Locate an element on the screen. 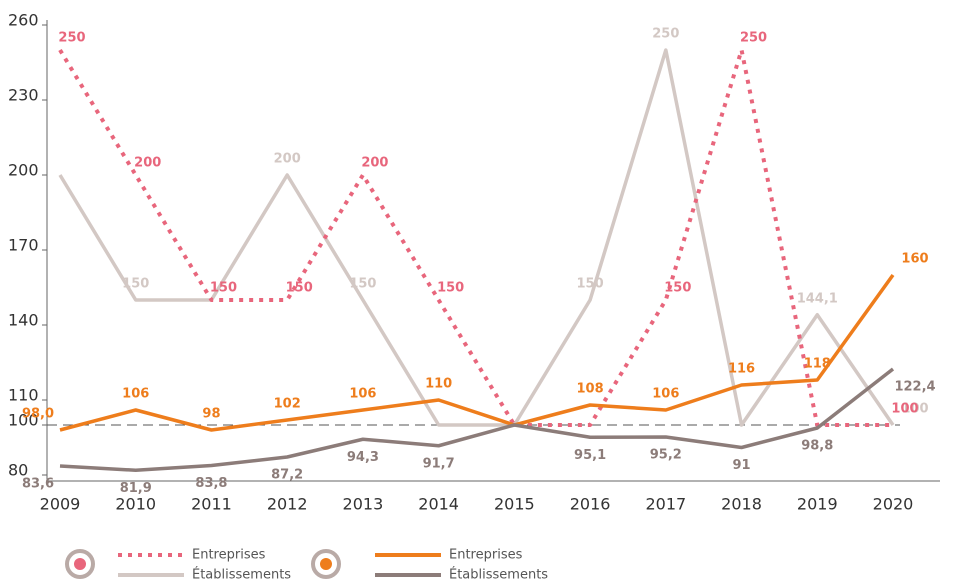 Image resolution: width=956 pixels, height=584 pixels. y-tick-label: 100 is located at coordinates (23, 420).